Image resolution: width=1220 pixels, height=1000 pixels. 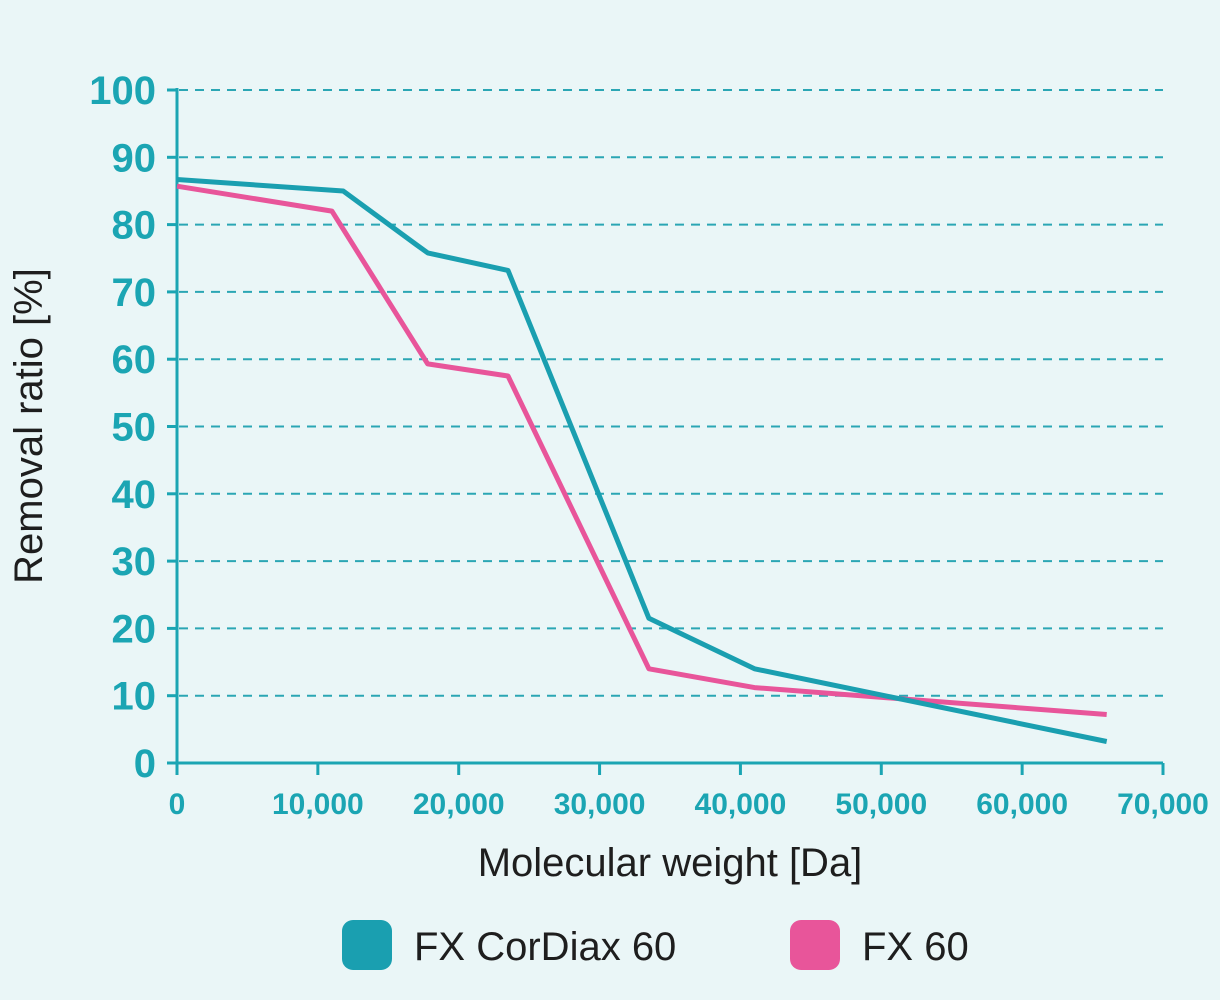 I want to click on y-tick-label-50: 50, so click(x=134, y=428).